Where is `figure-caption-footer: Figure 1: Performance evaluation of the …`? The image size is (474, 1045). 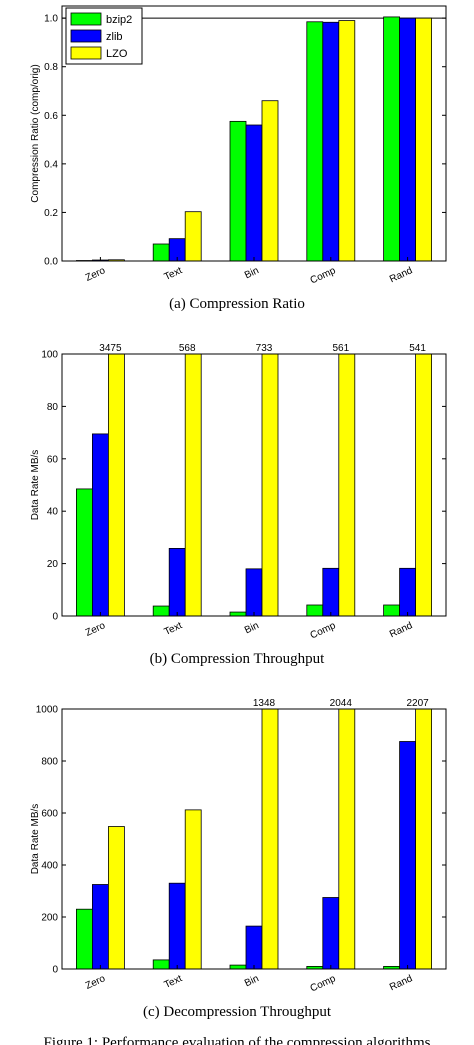 figure-caption-footer: Figure 1: Performance evaluation of the … is located at coordinates (237, 1040).